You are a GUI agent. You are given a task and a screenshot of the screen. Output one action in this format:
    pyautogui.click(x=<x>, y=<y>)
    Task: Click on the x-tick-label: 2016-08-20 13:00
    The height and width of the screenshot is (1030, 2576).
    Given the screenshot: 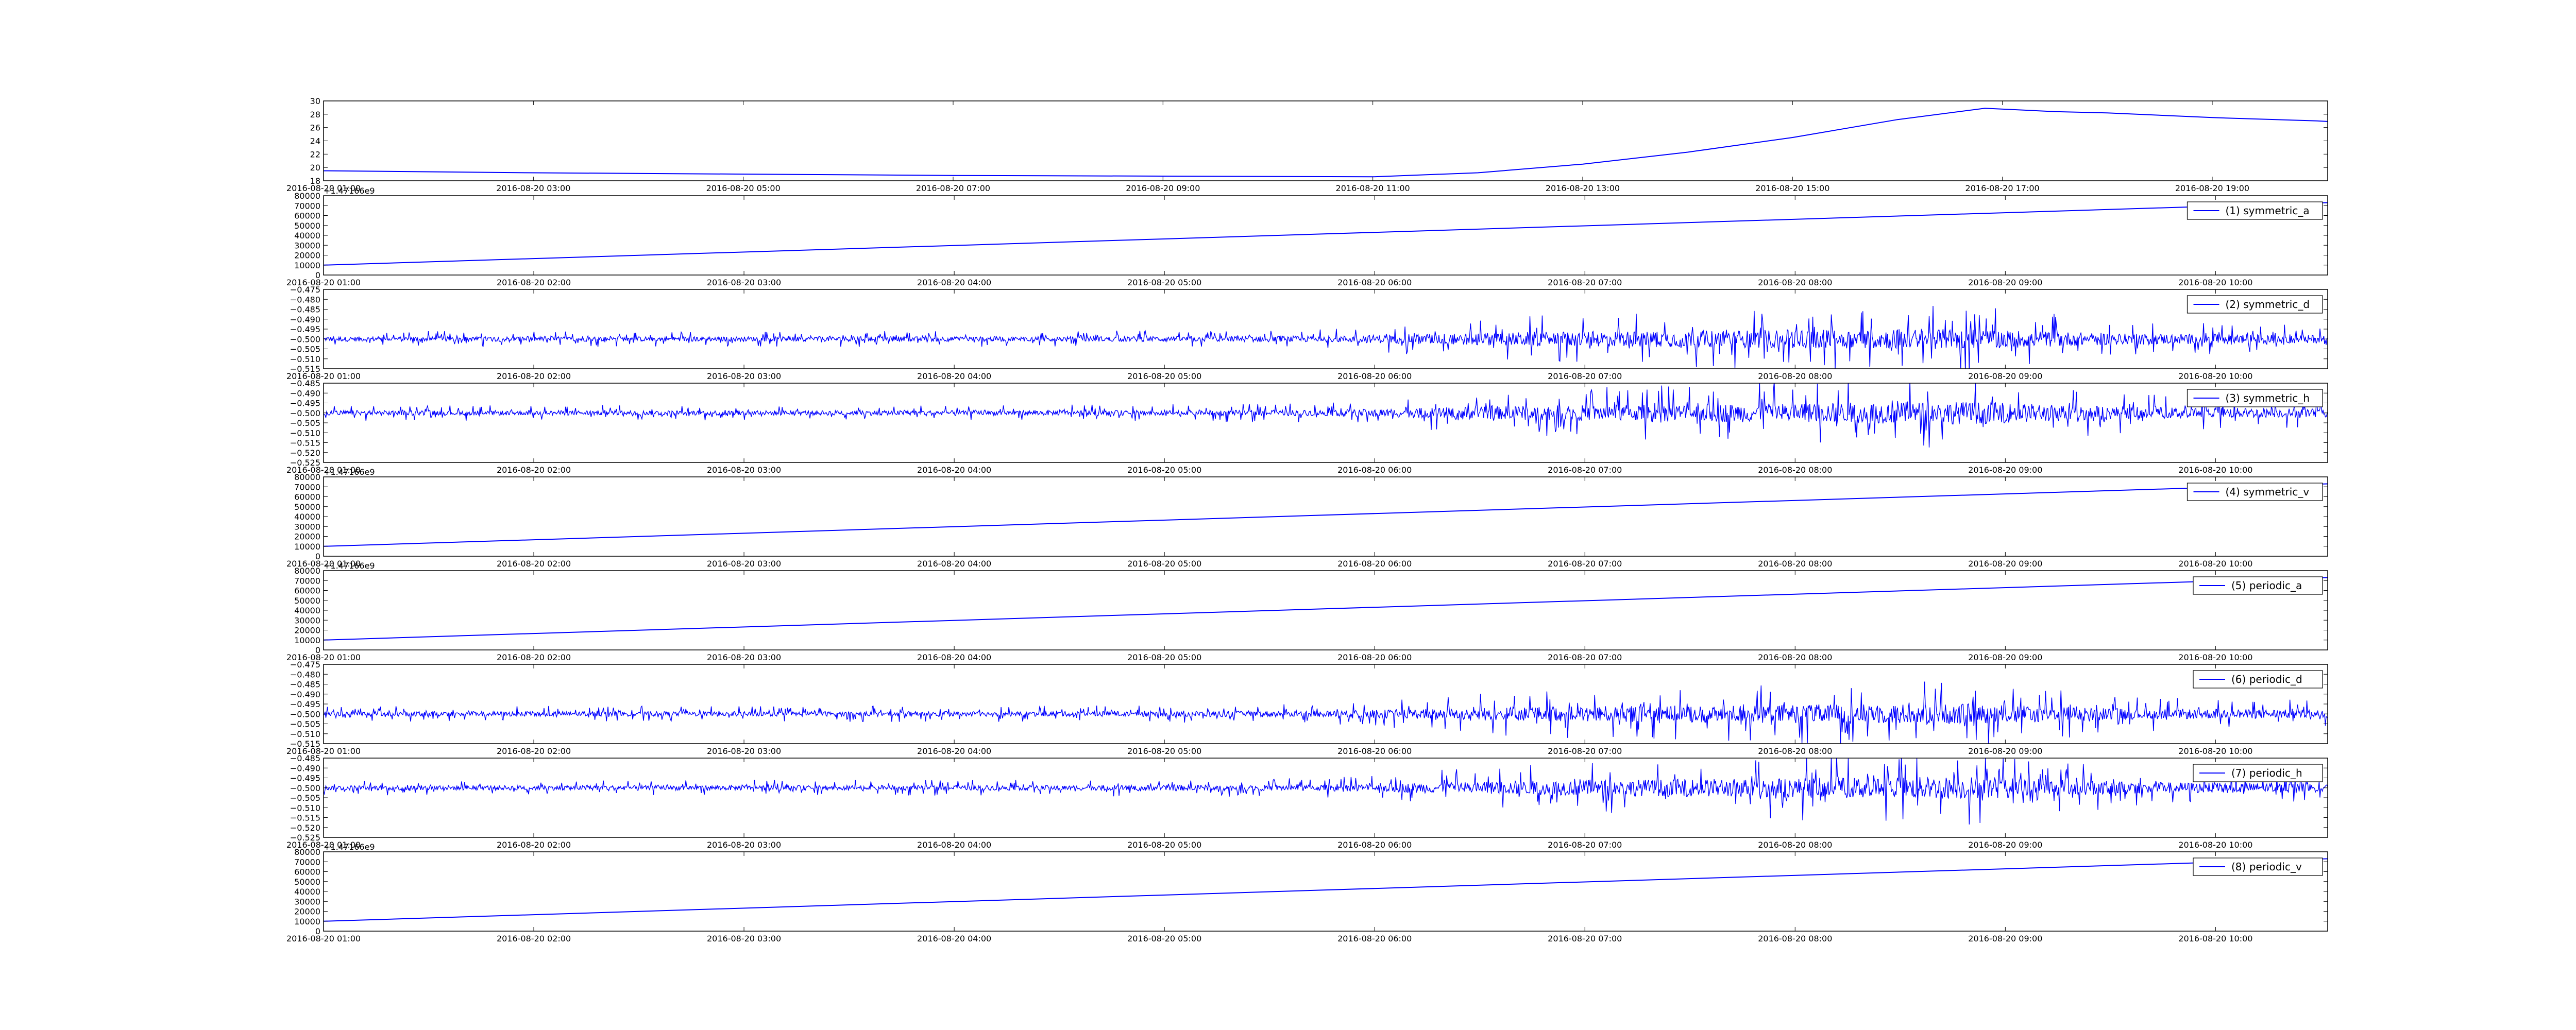 What is the action you would take?
    pyautogui.click(x=1583, y=188)
    